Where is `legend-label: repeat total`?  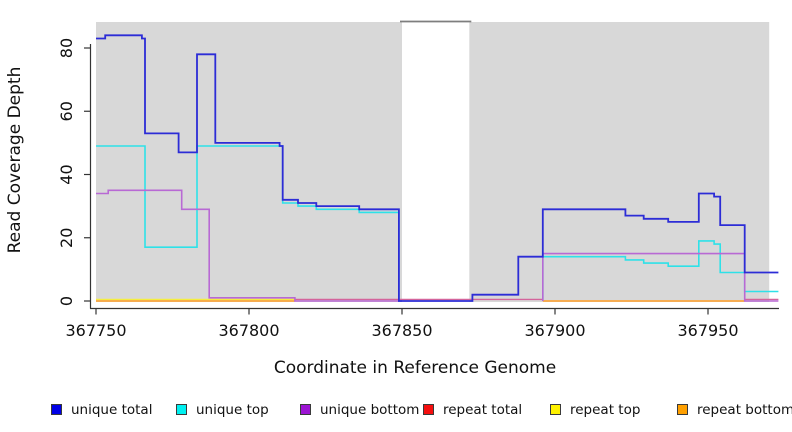 legend-label: repeat total is located at coordinates (483, 409).